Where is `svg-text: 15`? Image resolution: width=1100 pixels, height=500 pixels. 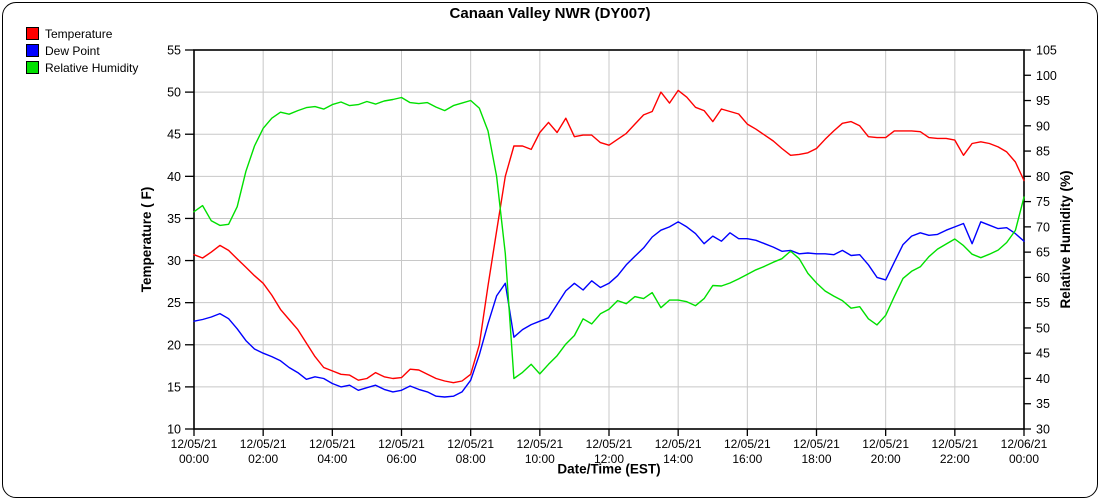 svg-text: 15 is located at coordinates (174, 387).